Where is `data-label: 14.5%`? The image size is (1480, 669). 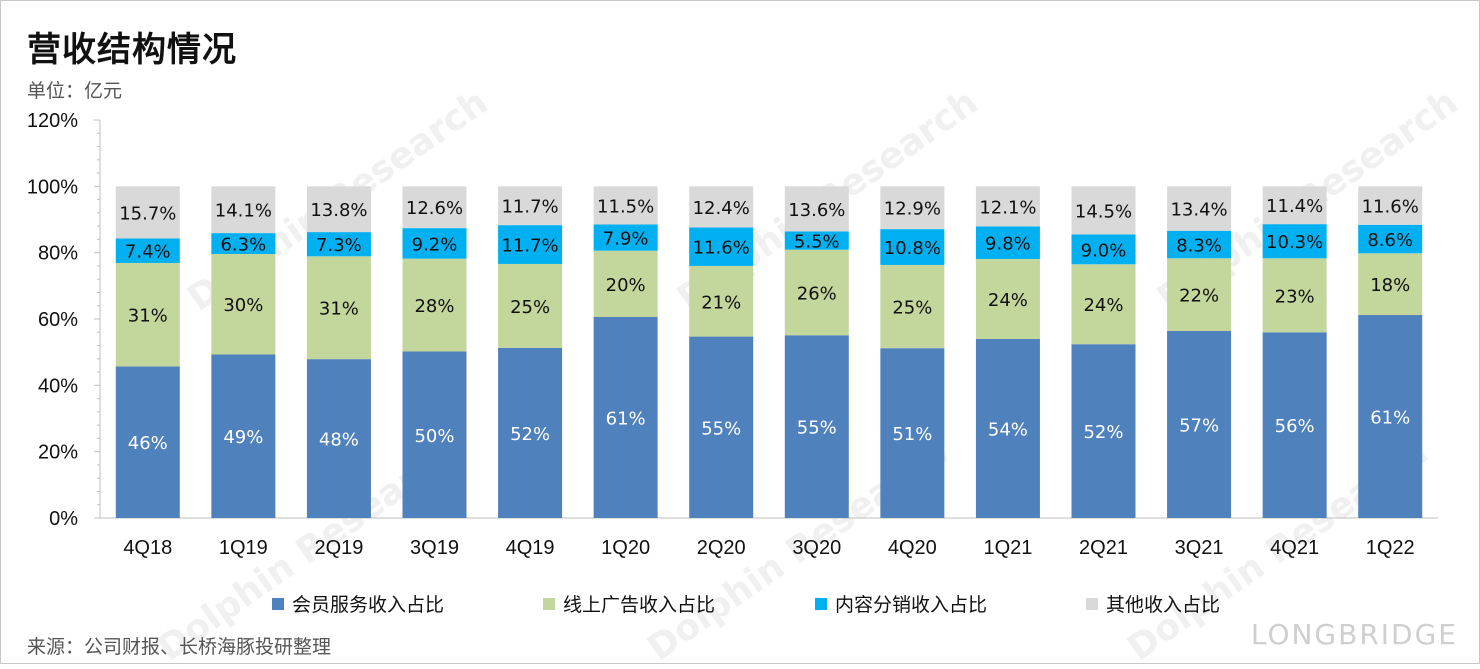
data-label: 14.5% is located at coordinates (1103, 211).